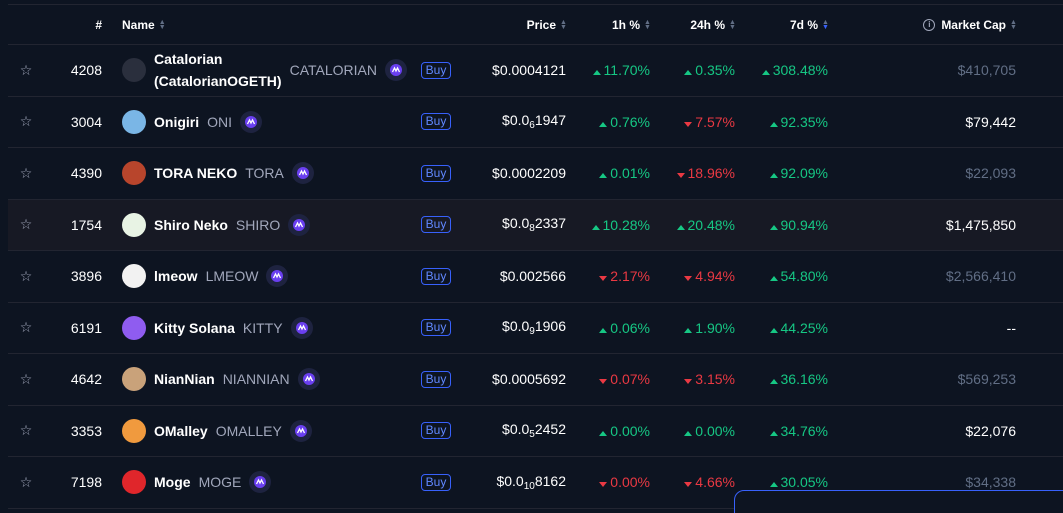  Describe the element at coordinates (624, 173) in the screenshot. I see `h1-change: 0.01%` at that location.